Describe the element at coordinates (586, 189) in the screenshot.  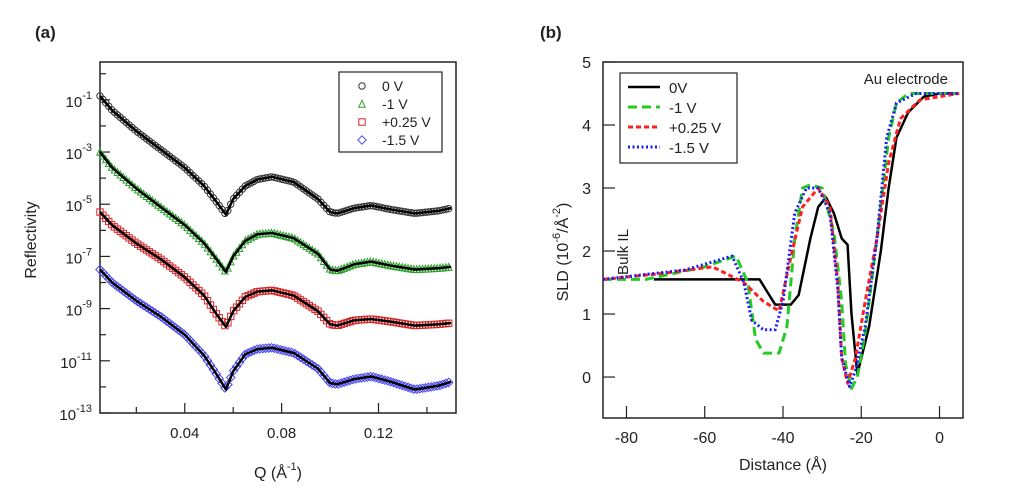
I see `y-tick-label-b: 3` at that location.